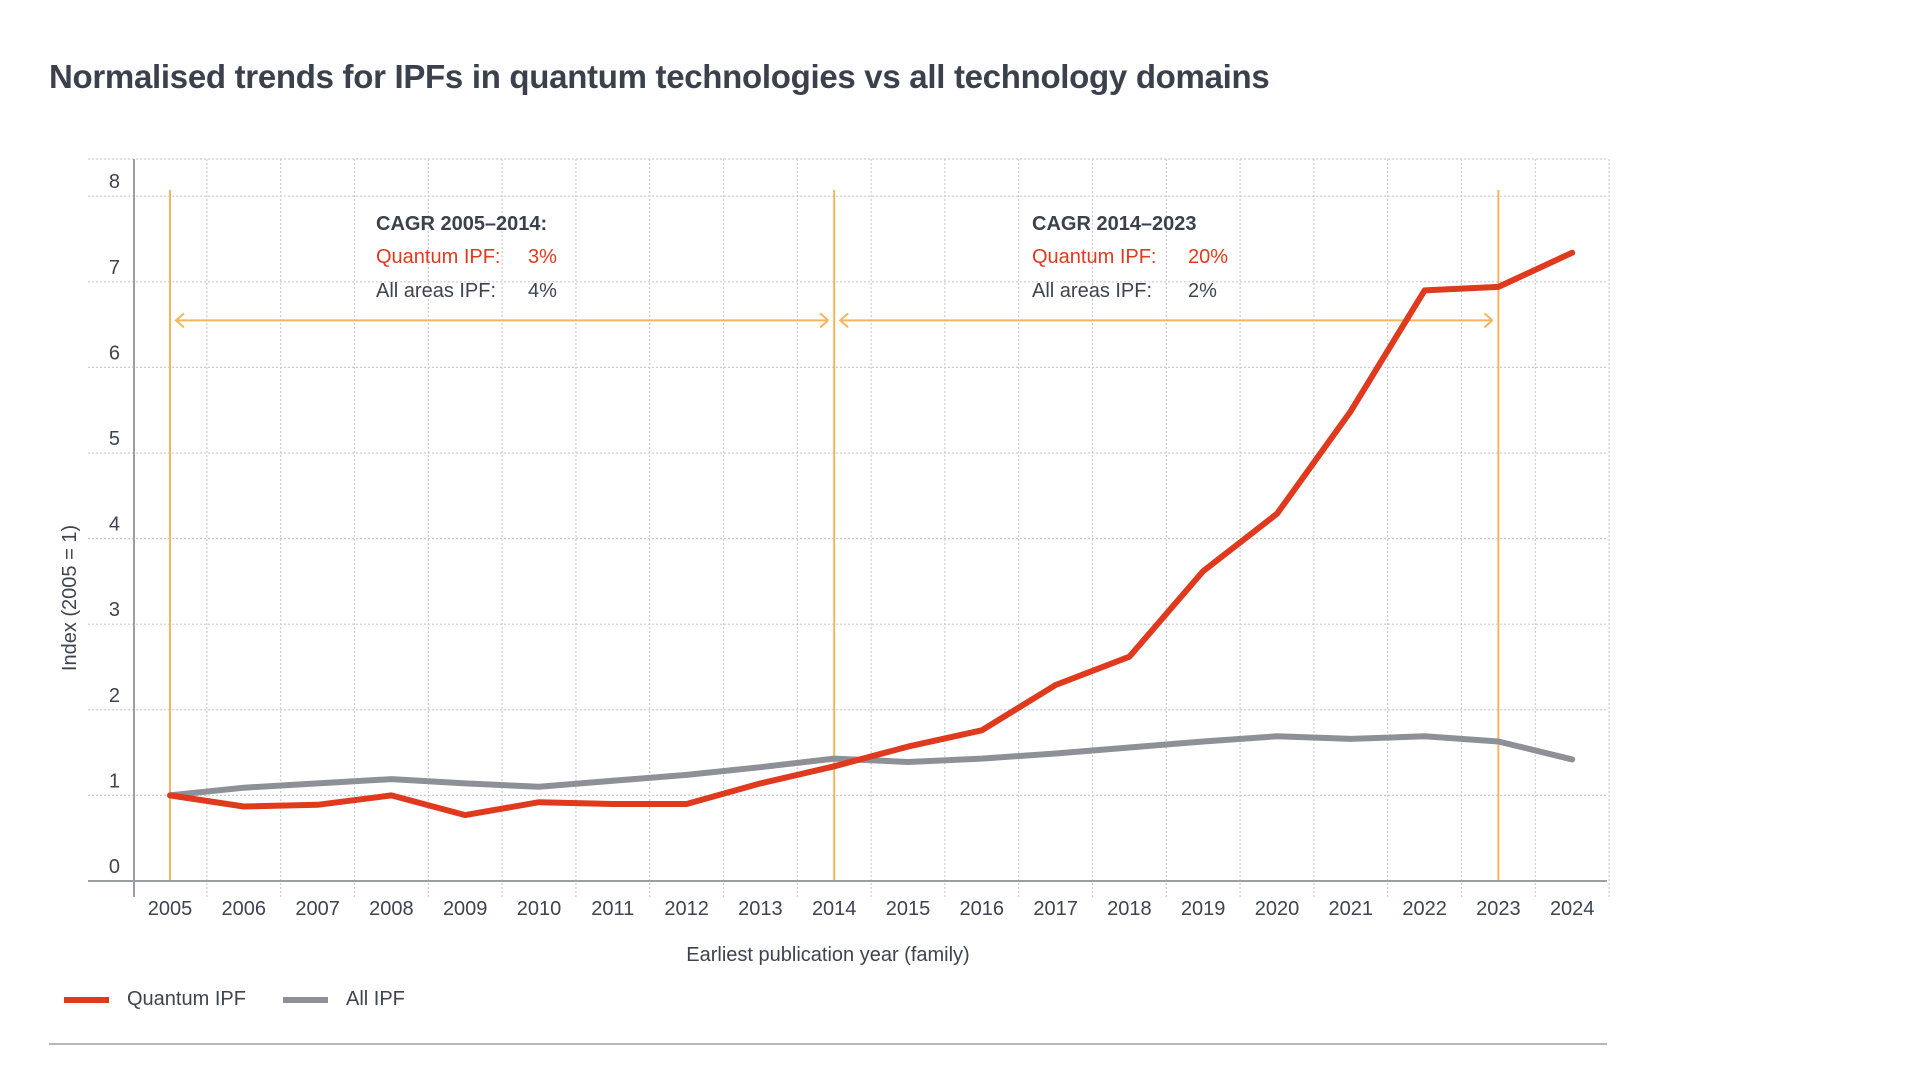 Image resolution: width=1920 pixels, height=1080 pixels. What do you see at coordinates (1498, 909) in the screenshot?
I see `x-tick-label: 2023` at bounding box center [1498, 909].